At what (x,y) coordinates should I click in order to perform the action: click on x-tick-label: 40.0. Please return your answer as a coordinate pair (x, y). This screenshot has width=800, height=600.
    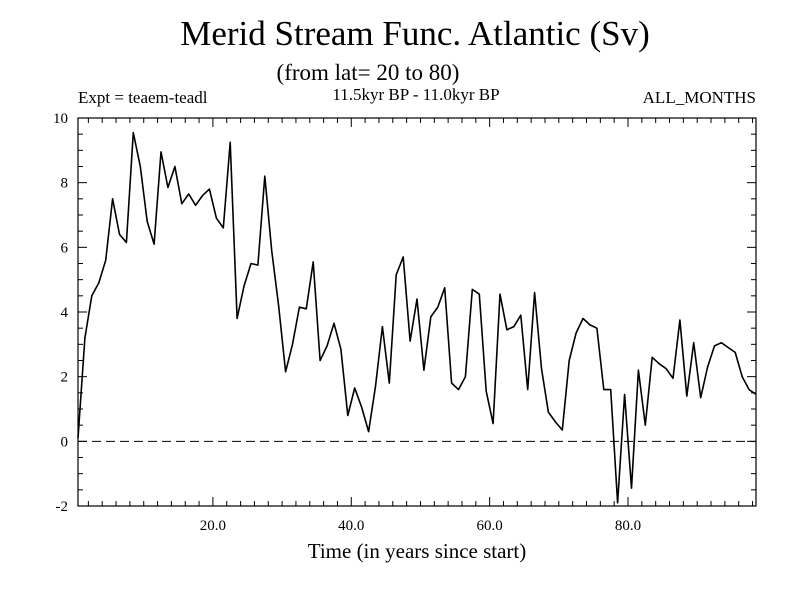
    Looking at the image, I should click on (351, 526).